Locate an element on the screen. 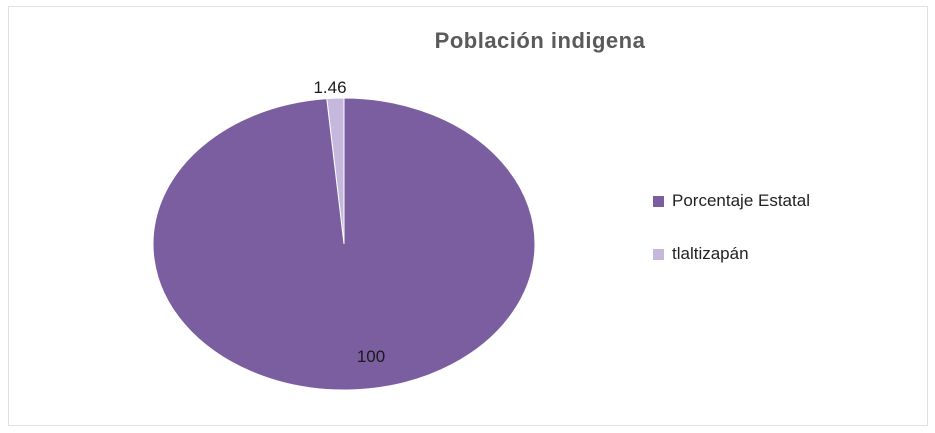  slice-data-label-porcentaje-estatal: 100 is located at coordinates (371, 356).